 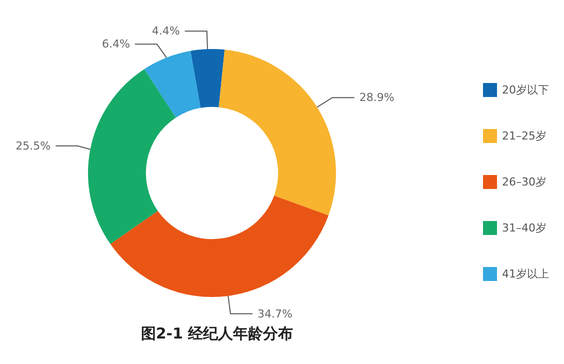 I want to click on legend-label: 20岁以下, so click(x=525, y=90).